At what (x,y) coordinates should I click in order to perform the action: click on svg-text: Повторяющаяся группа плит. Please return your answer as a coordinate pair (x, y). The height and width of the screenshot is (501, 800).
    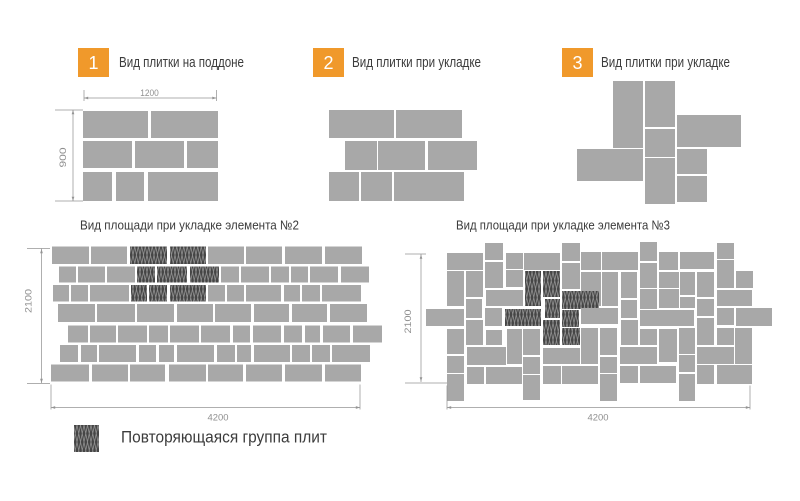
    Looking at the image, I should click on (224, 437).